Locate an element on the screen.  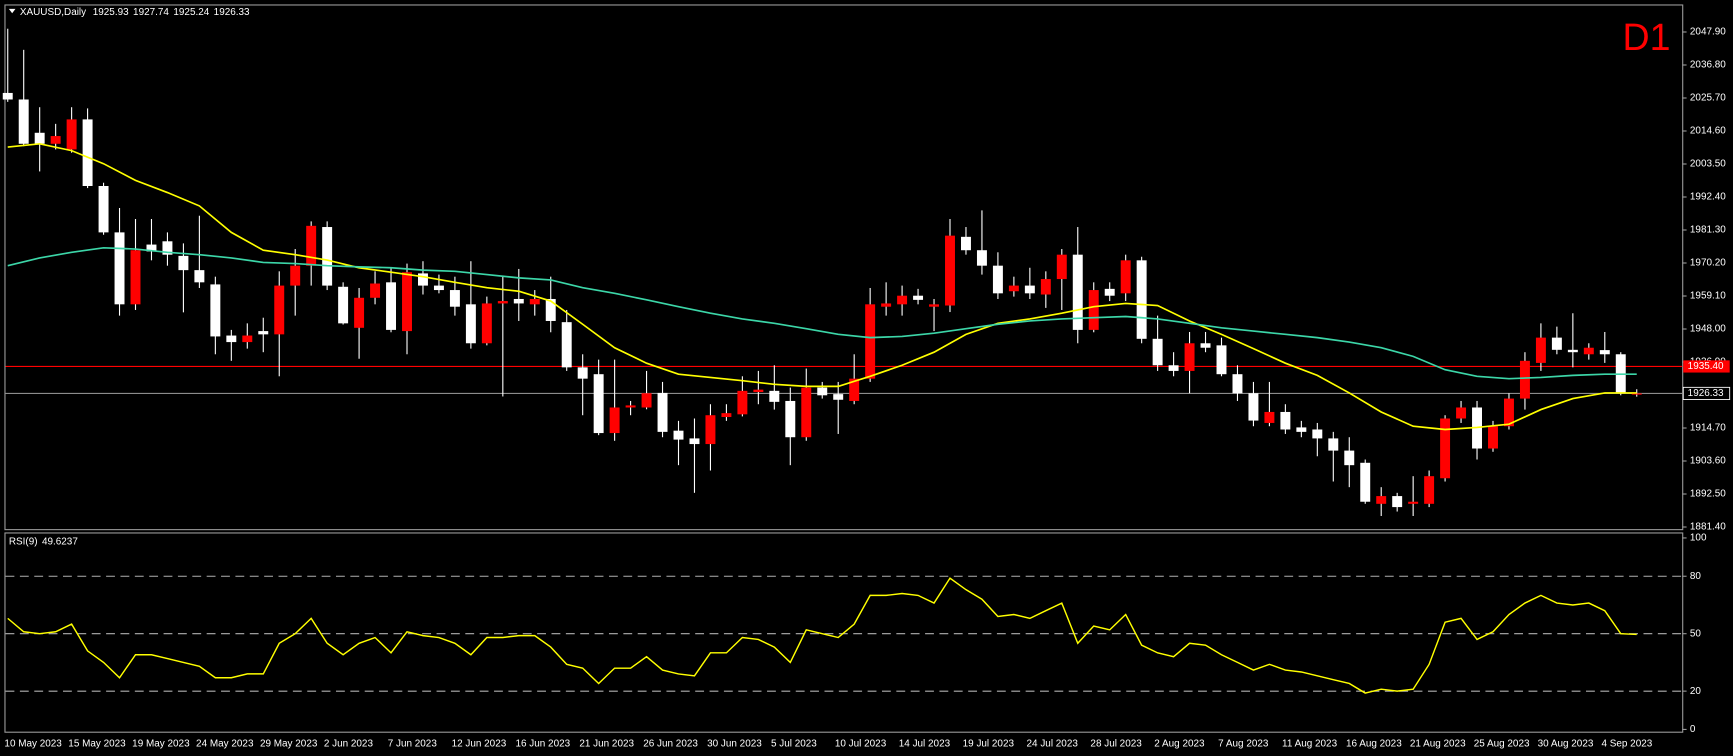
rsi-tick-label: 100 is located at coordinates (1698, 538).